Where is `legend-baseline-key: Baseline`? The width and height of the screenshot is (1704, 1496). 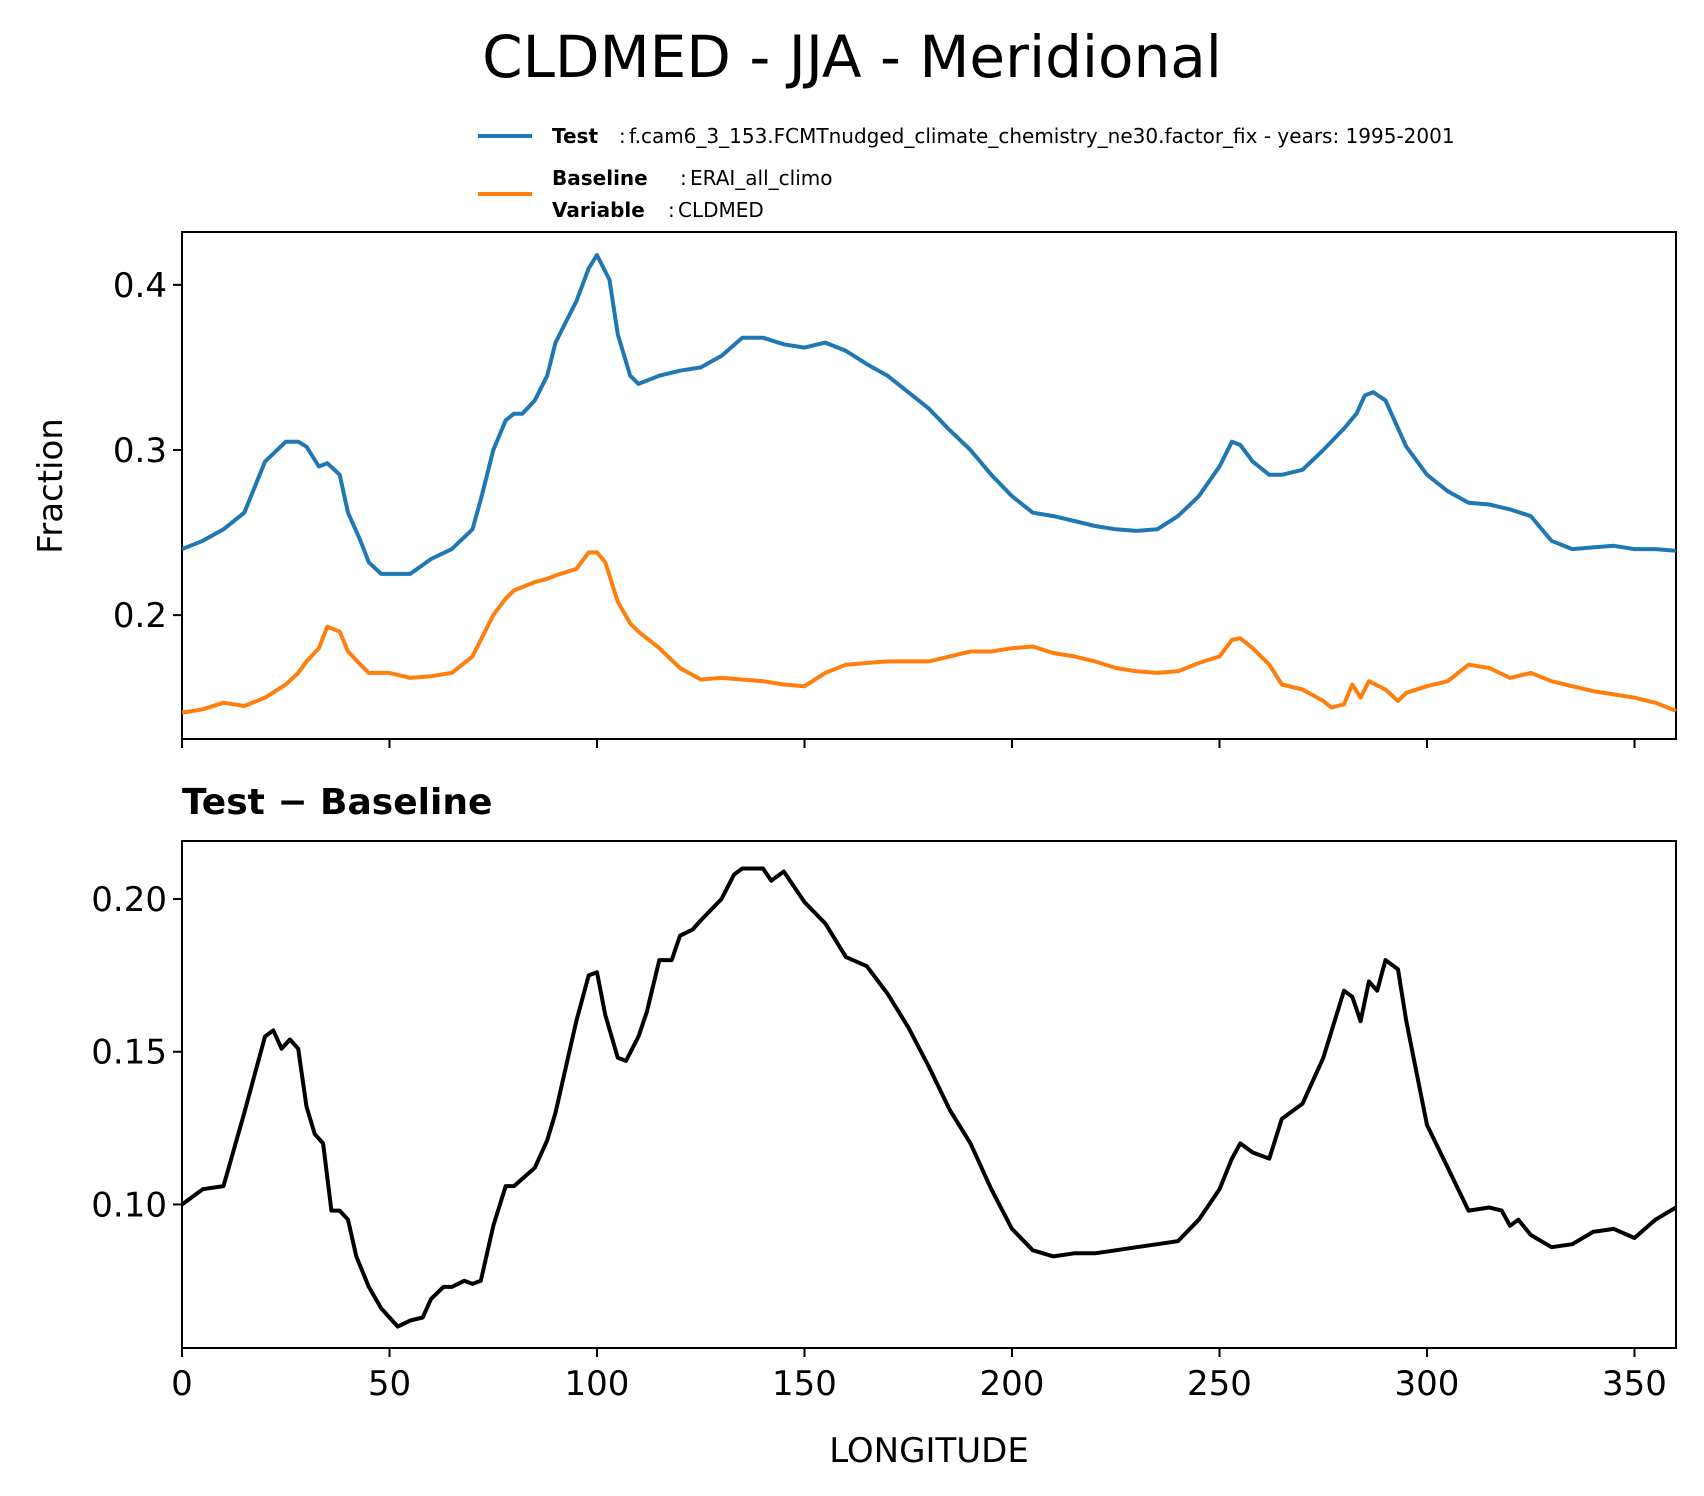 legend-baseline-key: Baseline is located at coordinates (600, 178).